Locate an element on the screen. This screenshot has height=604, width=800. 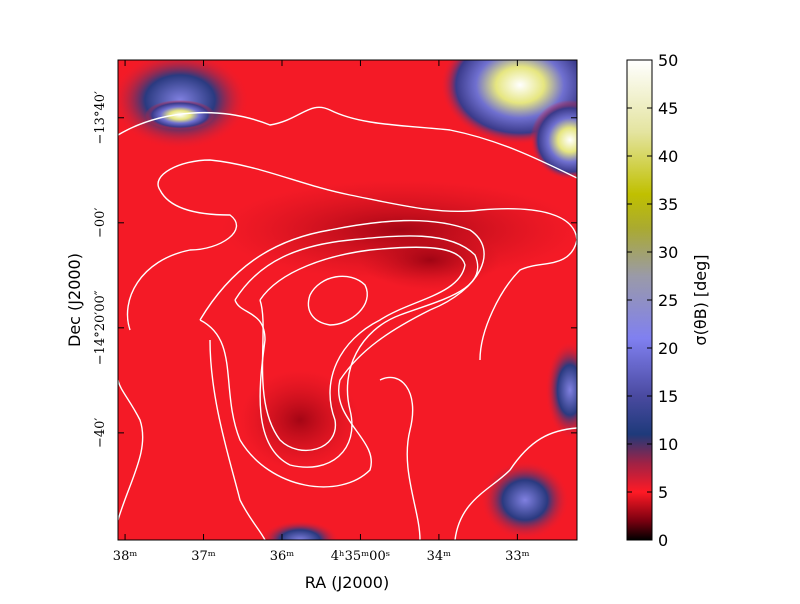
x-tick-label: 37ᵐ is located at coordinates (203, 556).